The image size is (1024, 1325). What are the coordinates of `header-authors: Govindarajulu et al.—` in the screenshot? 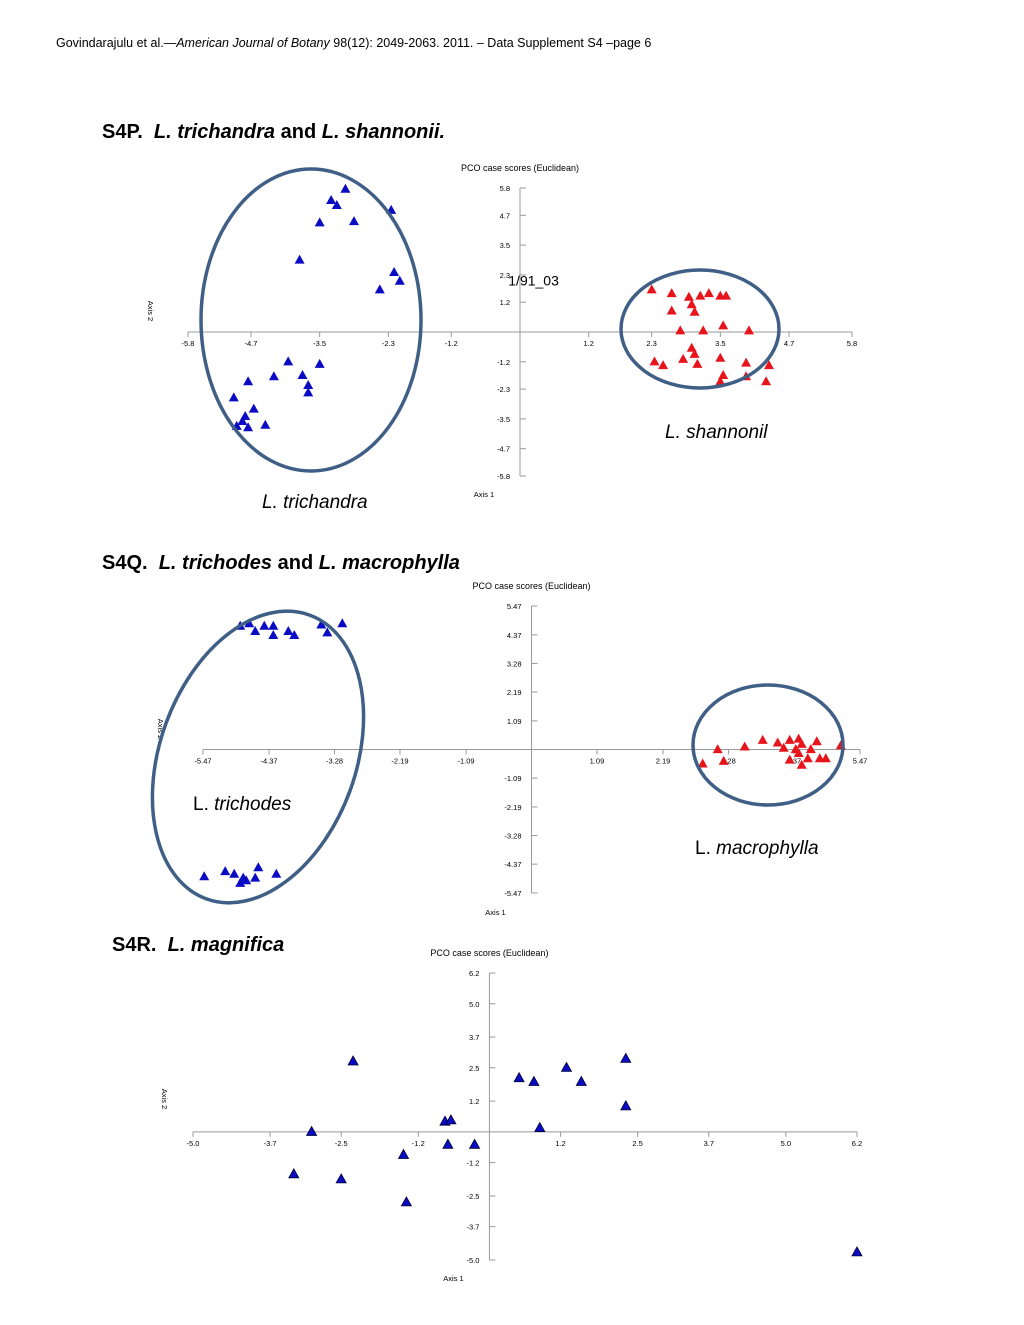 It's located at (116, 43).